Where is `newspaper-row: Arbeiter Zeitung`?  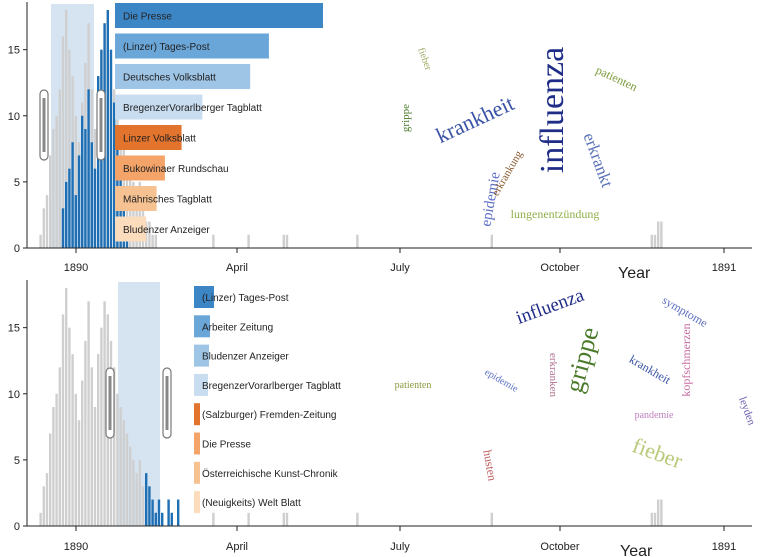 newspaper-row: Arbeiter Zeitung is located at coordinates (233, 326).